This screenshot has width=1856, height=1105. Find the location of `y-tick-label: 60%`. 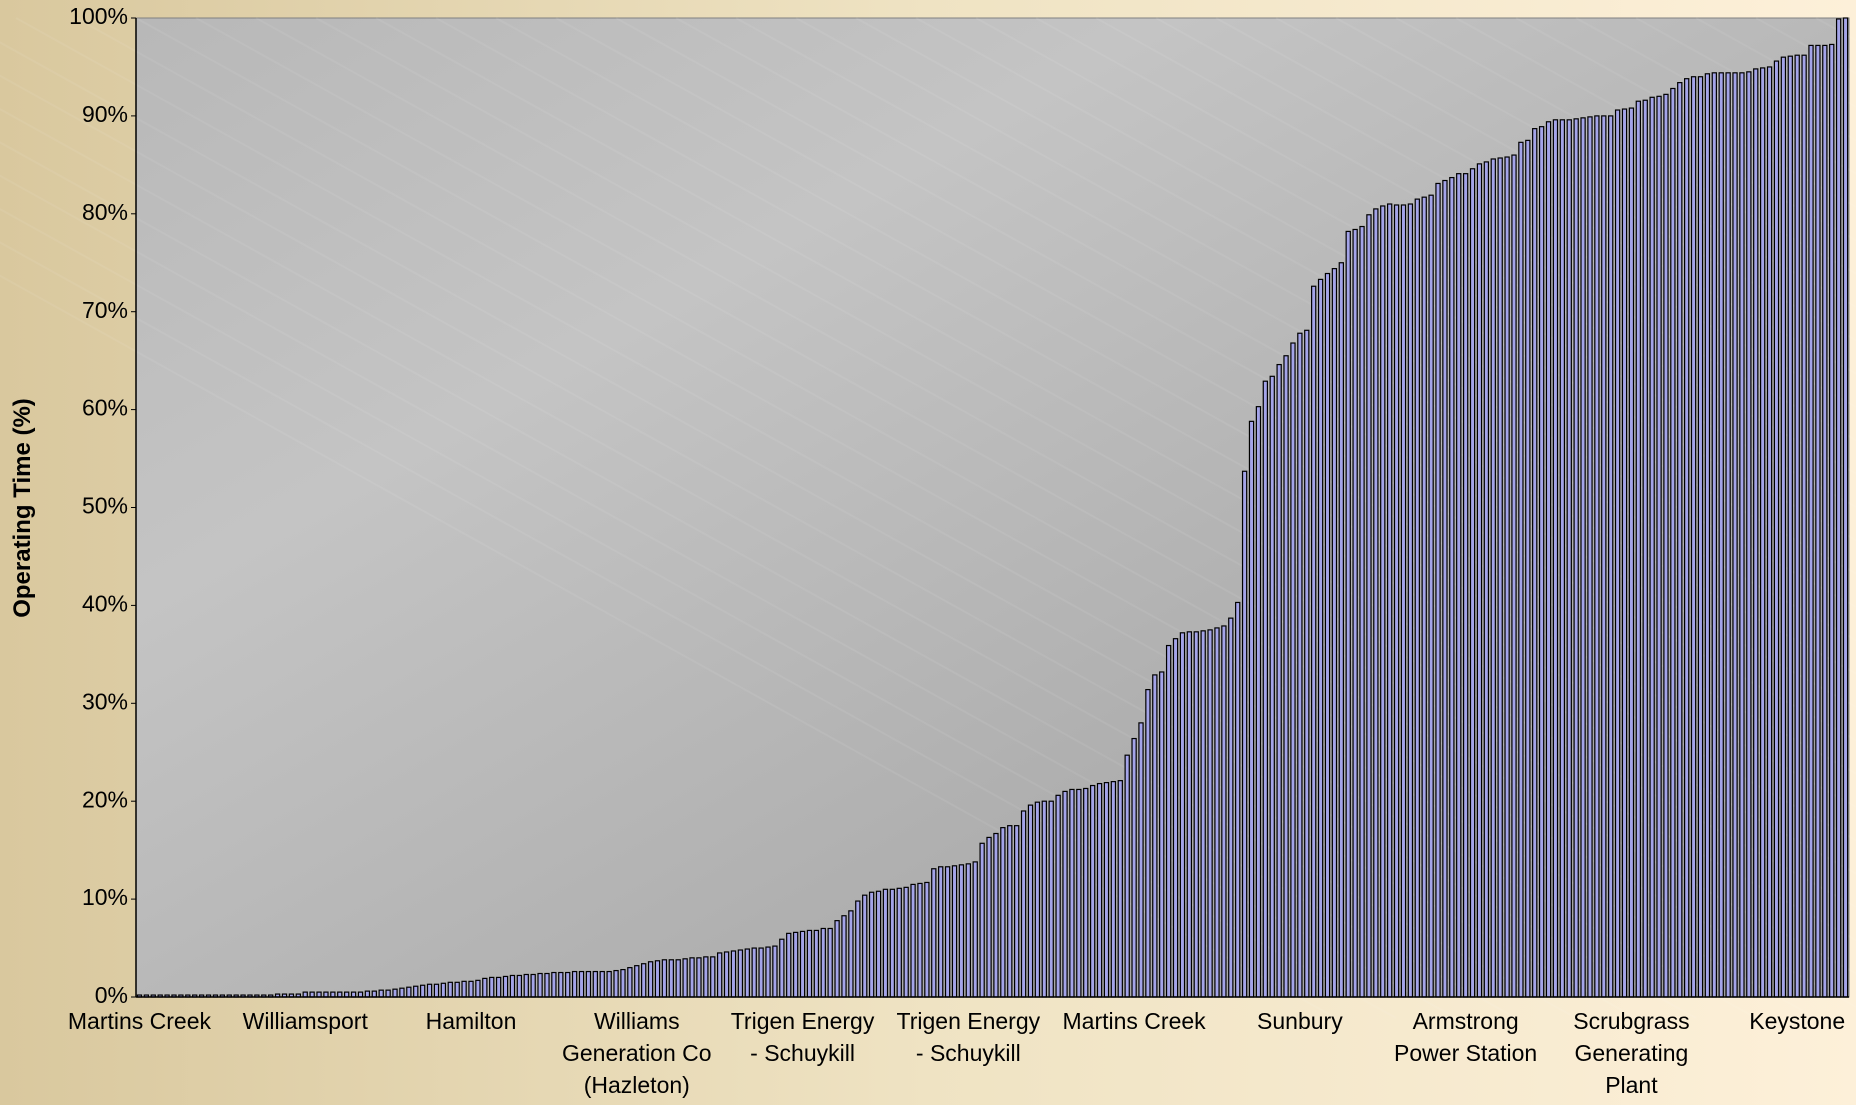

y-tick-label: 60% is located at coordinates (105, 408).